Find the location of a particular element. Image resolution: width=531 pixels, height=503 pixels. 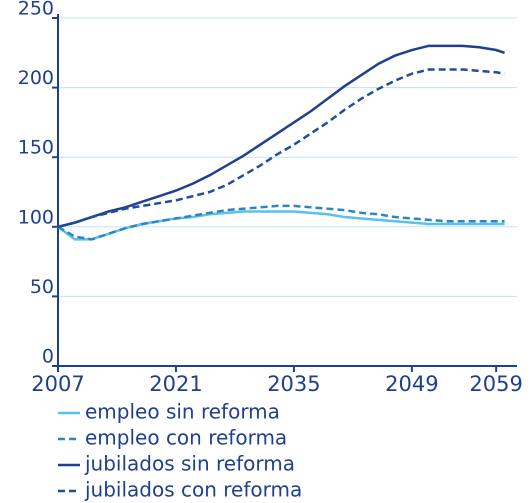

y-tick-label: 150 is located at coordinates (36, 148).